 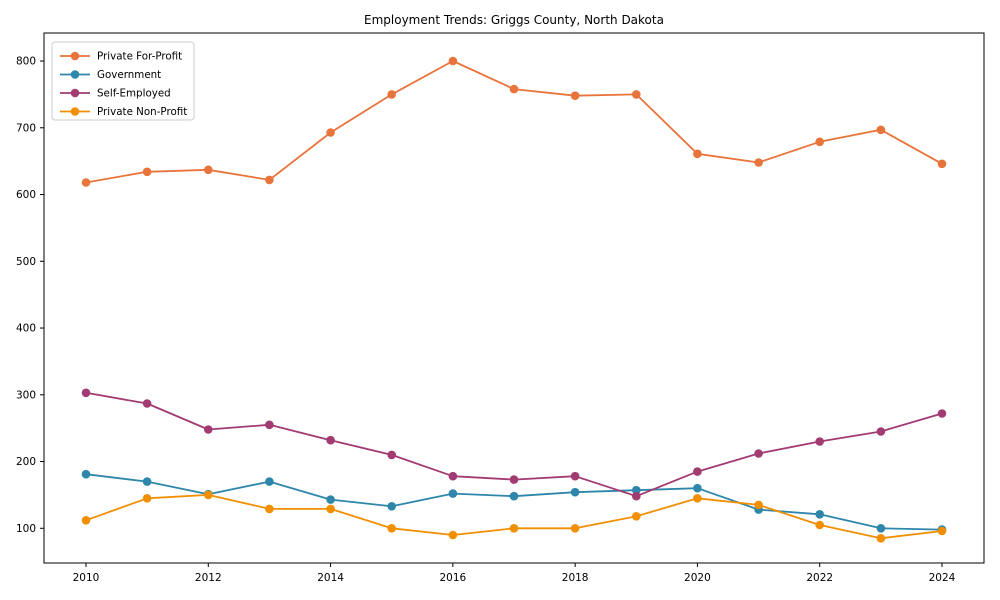 I want to click on legend-label-private-for-profit: Private For-Profit, so click(x=139, y=57).